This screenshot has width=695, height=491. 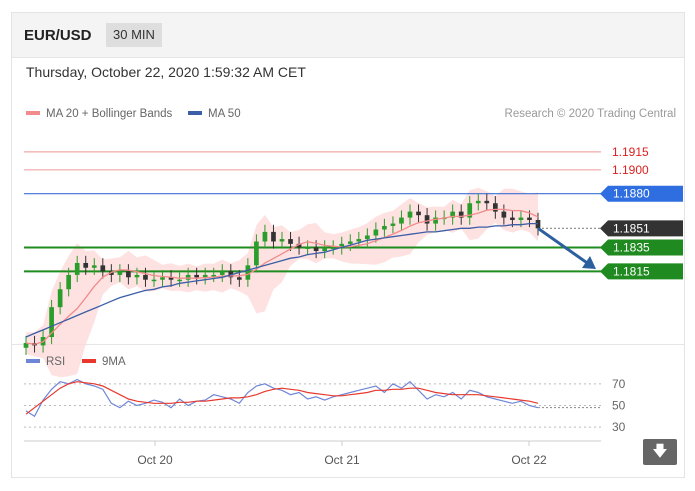 I want to click on rsi-legend-swatch, so click(x=33, y=361).